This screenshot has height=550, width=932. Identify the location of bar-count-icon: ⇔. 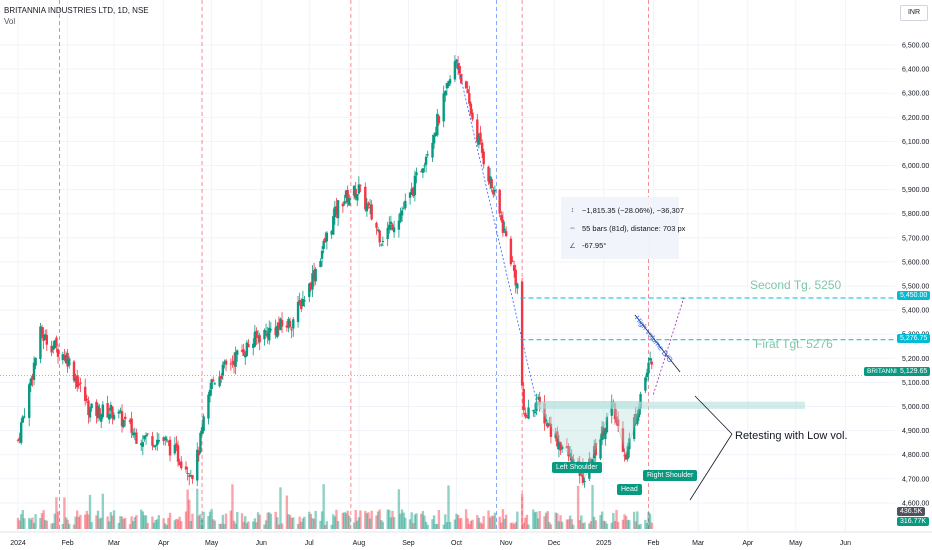
(572, 228).